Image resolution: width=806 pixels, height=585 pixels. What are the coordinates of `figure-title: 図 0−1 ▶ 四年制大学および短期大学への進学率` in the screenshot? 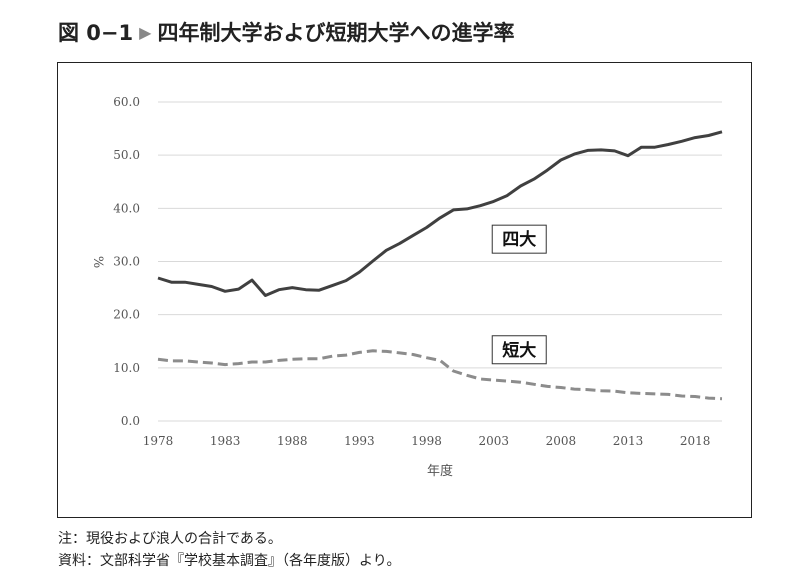 It's located at (286, 32).